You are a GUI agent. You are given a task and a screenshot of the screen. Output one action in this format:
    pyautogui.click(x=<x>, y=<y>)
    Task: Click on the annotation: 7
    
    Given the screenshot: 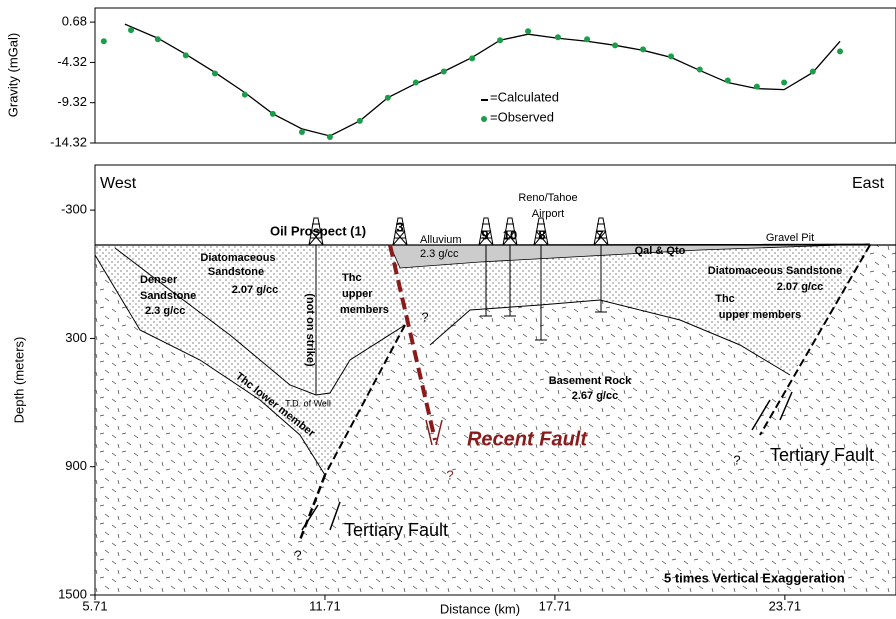 What is the action you would take?
    pyautogui.click(x=599, y=234)
    